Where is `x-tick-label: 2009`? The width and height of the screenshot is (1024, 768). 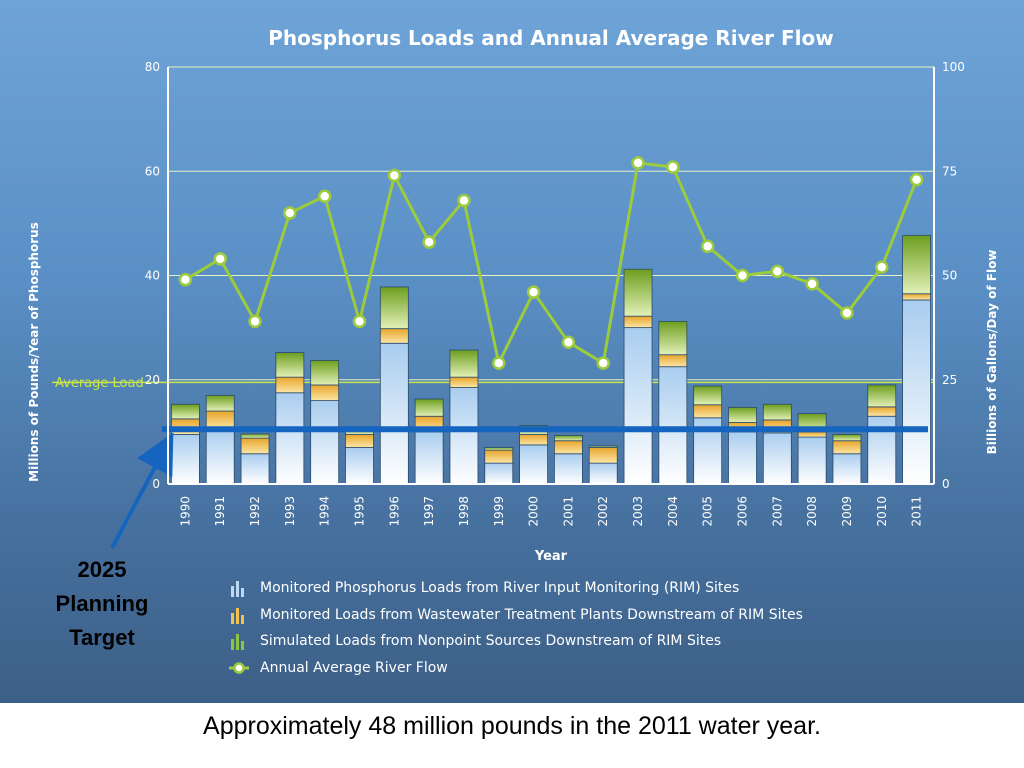
x-tick-label: 2009 is located at coordinates (847, 511).